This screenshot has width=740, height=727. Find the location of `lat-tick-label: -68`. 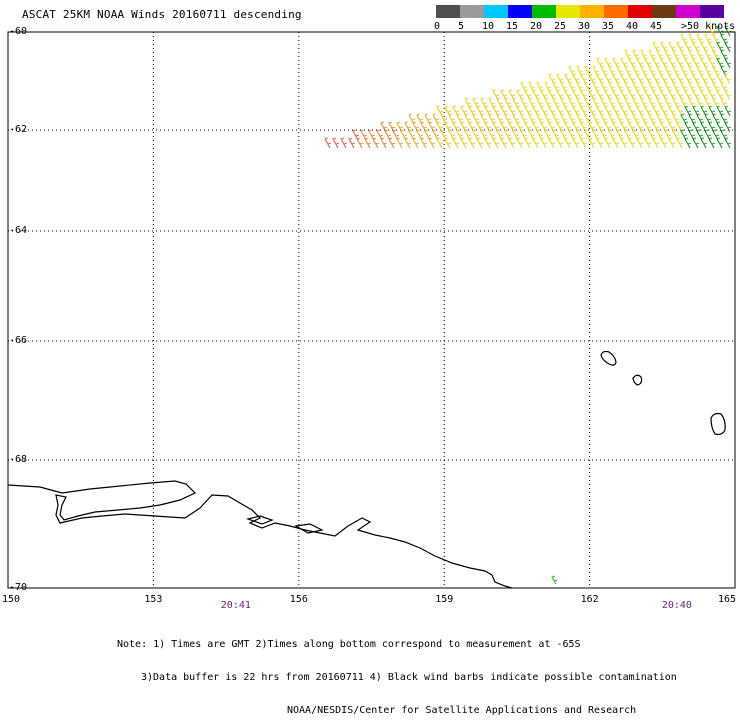

lat-tick-label: -68 is located at coordinates (18, 459).